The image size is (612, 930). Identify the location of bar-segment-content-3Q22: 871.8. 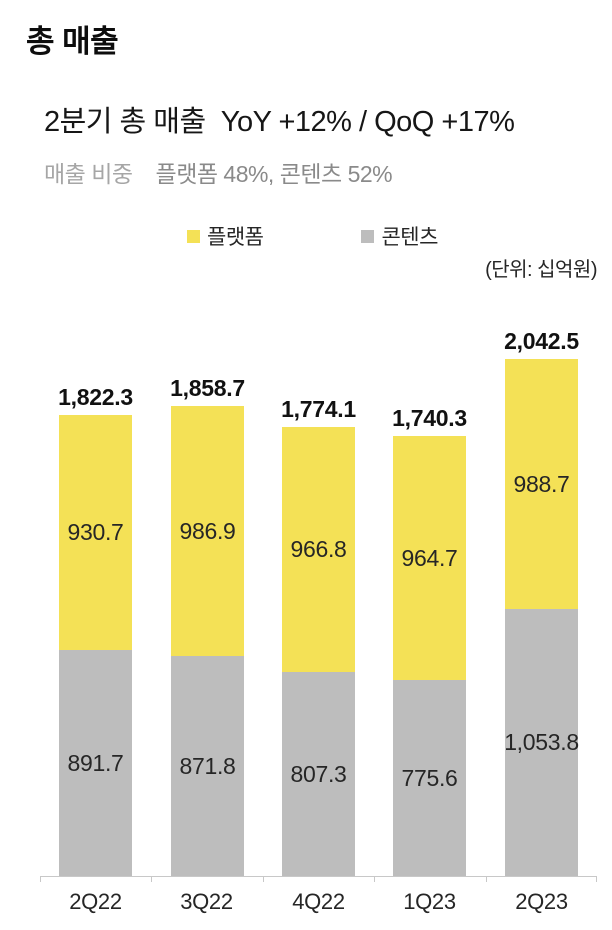
(207, 766).